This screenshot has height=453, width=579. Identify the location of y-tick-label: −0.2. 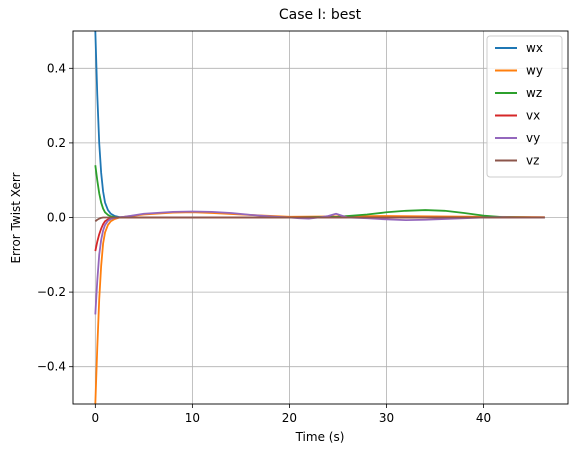
(51, 292).